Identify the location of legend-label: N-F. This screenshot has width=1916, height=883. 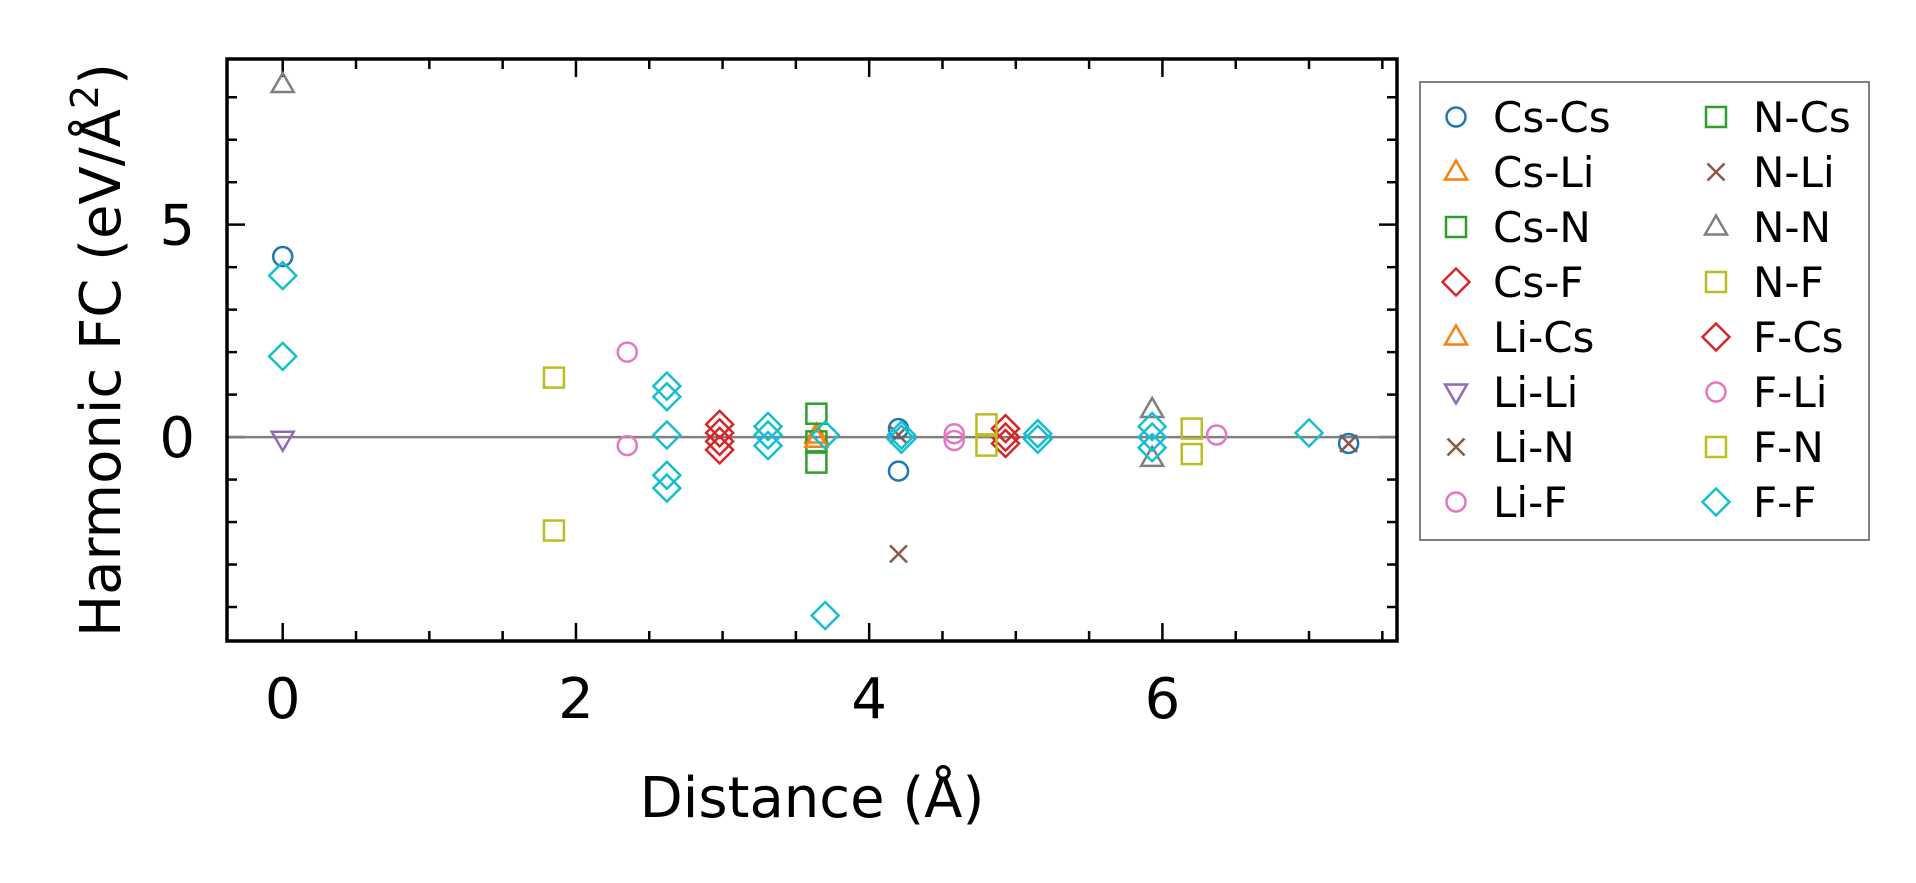
(1788, 282).